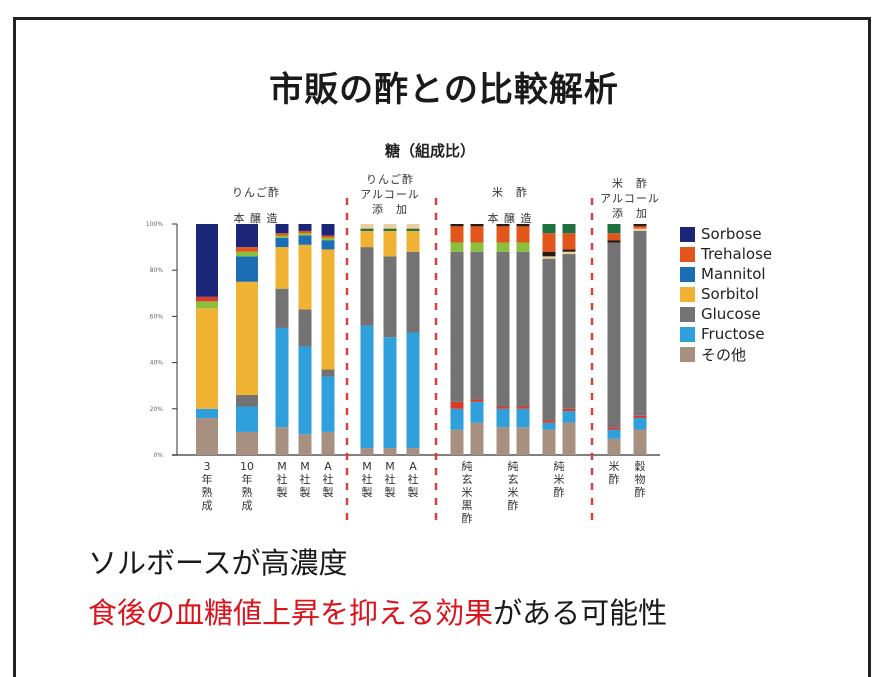 This screenshot has height=677, width=888. I want to click on group-heading: りんご酢本 醸 造, so click(256, 206).